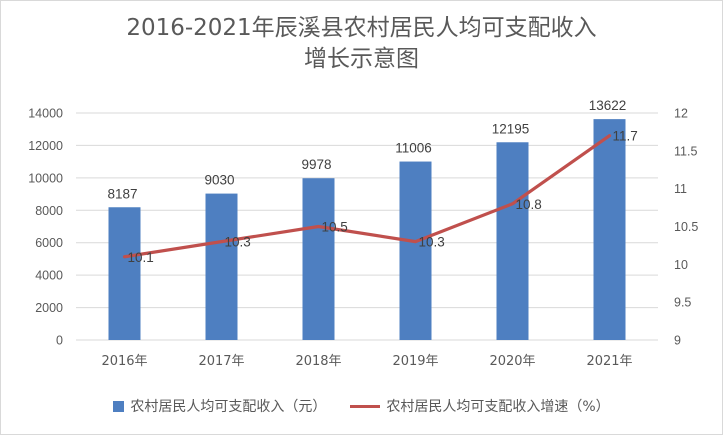 This screenshot has height=435, width=723. I want to click on legend-growth-label: 农村居民人均可支配收入增速（%）, so click(498, 407).